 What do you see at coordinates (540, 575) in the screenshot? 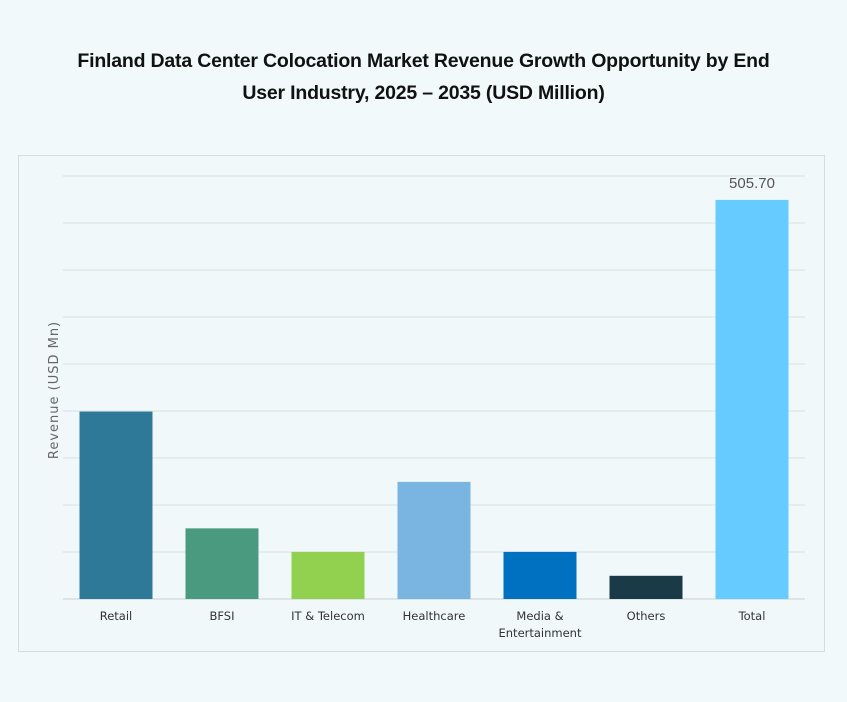
I see `bar-media-entertainment` at bounding box center [540, 575].